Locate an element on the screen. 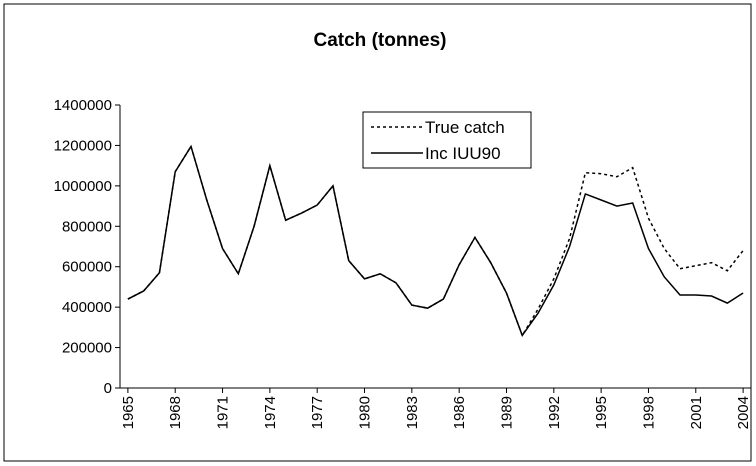 This screenshot has height=466, width=756. x-tick-label: 1983 is located at coordinates (412, 412).